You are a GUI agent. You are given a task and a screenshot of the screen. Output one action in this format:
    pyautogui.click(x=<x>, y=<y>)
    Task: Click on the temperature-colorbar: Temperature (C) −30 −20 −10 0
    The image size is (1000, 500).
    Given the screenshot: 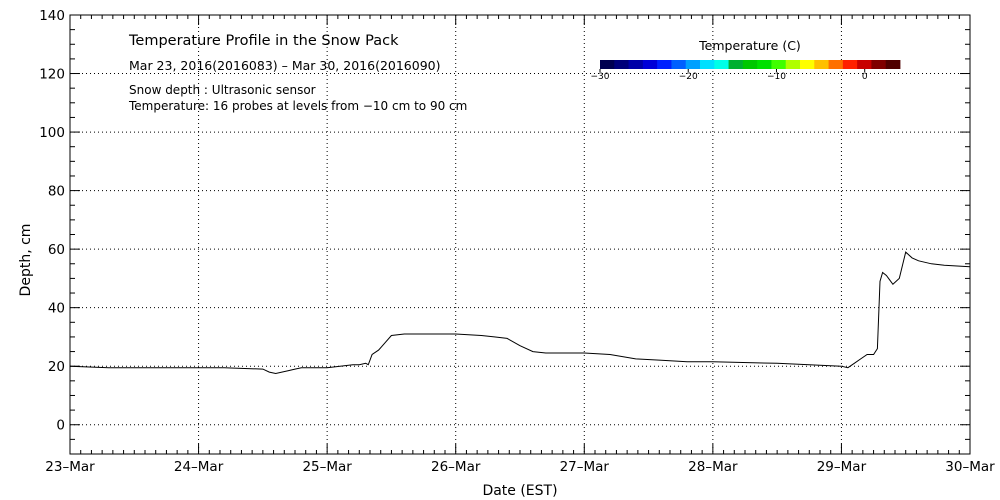 What is the action you would take?
    pyautogui.click(x=746, y=60)
    